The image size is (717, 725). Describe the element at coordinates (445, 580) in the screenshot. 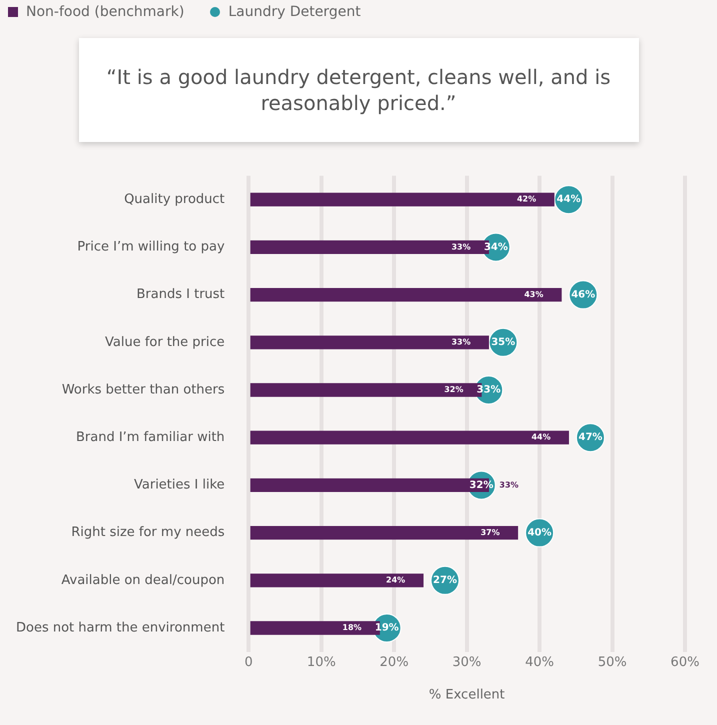

I see `data-label: 27%` at that location.